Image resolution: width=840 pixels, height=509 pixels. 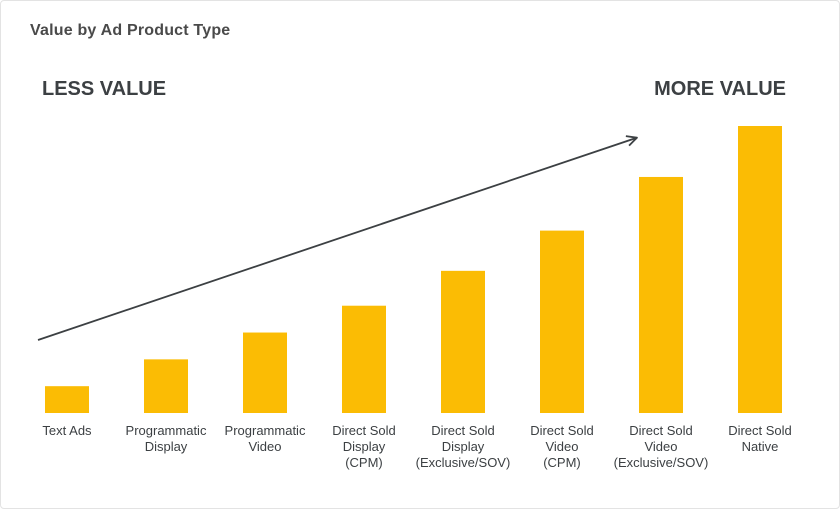 I want to click on category-label-0: Text Ads, so click(x=67, y=430).